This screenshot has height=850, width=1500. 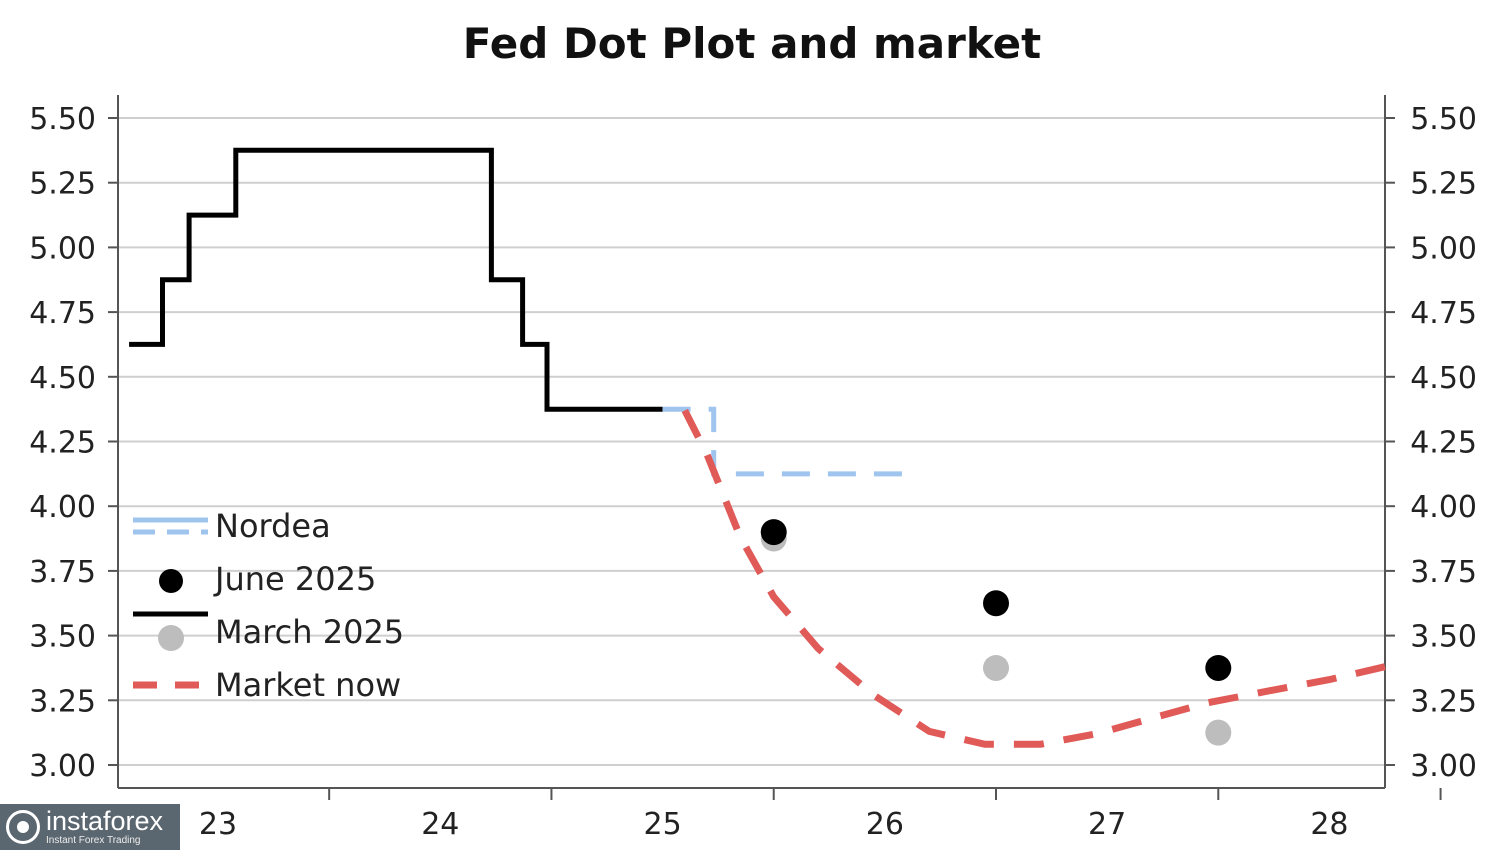 What do you see at coordinates (440, 824) in the screenshot?
I see `x-tick-label: 24` at bounding box center [440, 824].